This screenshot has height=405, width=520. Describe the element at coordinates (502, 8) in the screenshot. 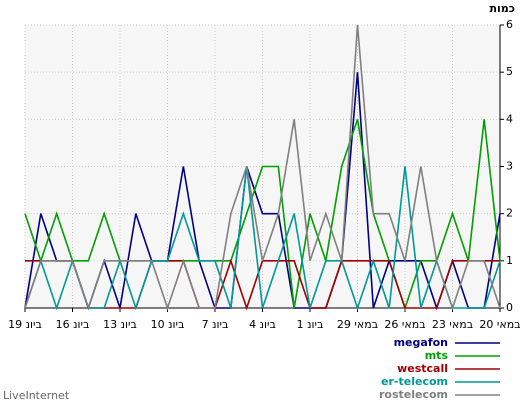

I see `y-axis-label: כמות` at that location.